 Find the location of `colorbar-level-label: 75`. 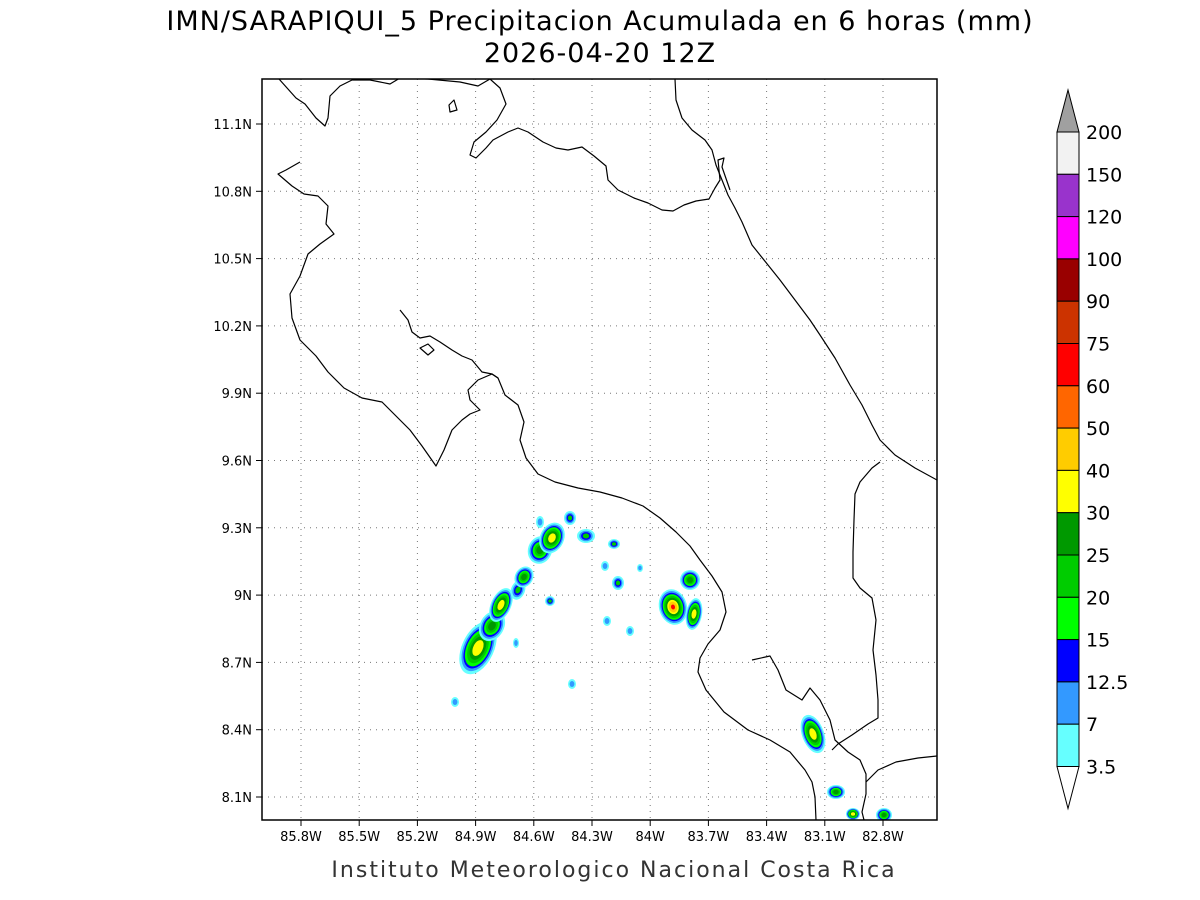

colorbar-level-label: 75 is located at coordinates (1098, 345).